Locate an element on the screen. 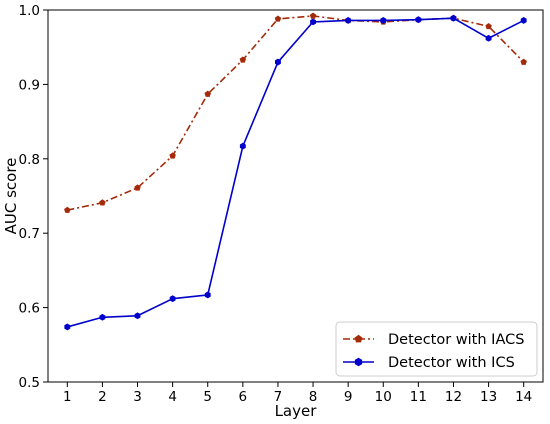  y-tick-label: 0.8 is located at coordinates (29, 160).